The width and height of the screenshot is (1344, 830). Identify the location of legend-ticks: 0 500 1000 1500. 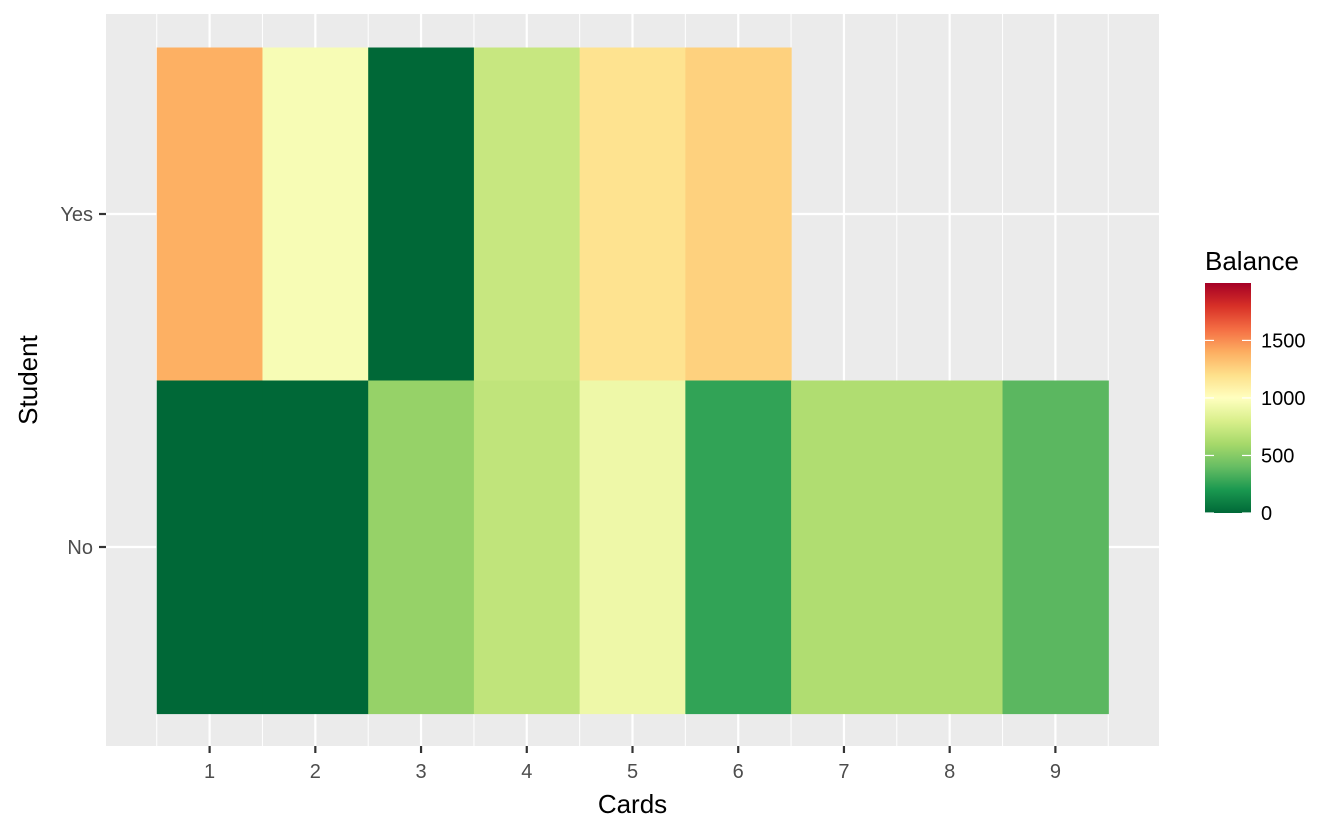
(1255, 427).